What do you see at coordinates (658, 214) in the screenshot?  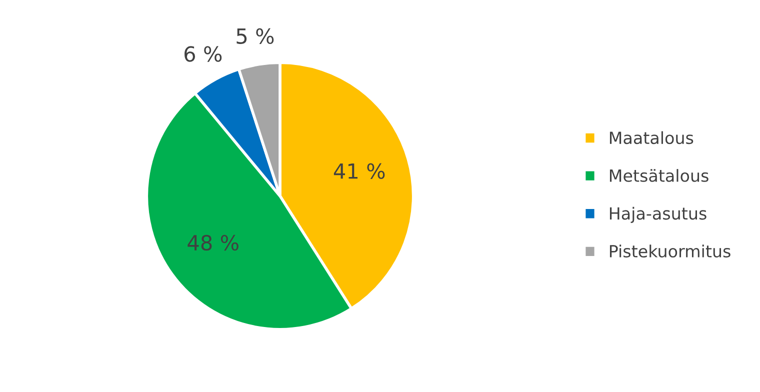 I see `legend-label: Haja-asutus` at bounding box center [658, 214].